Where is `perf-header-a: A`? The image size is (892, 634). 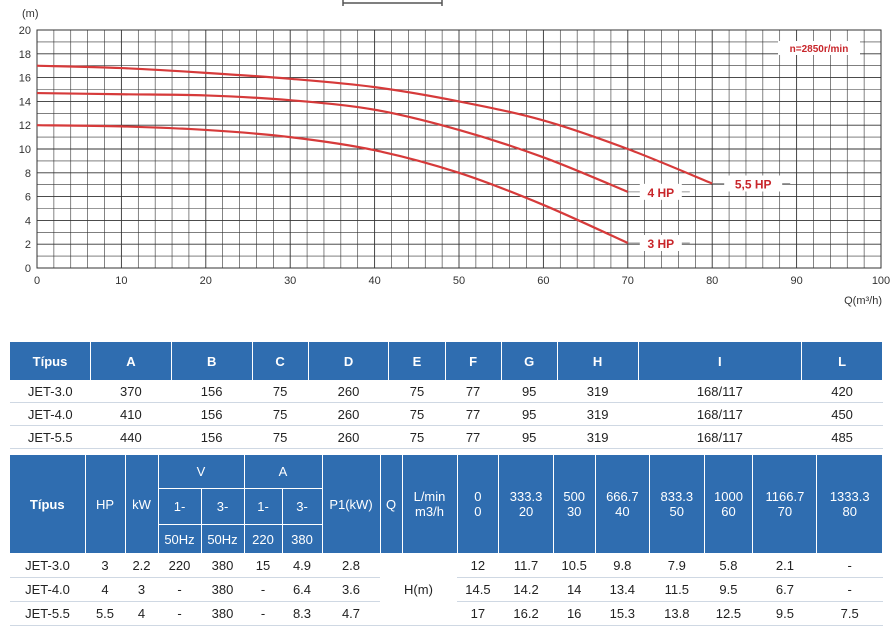
perf-header-a: A is located at coordinates (283, 472).